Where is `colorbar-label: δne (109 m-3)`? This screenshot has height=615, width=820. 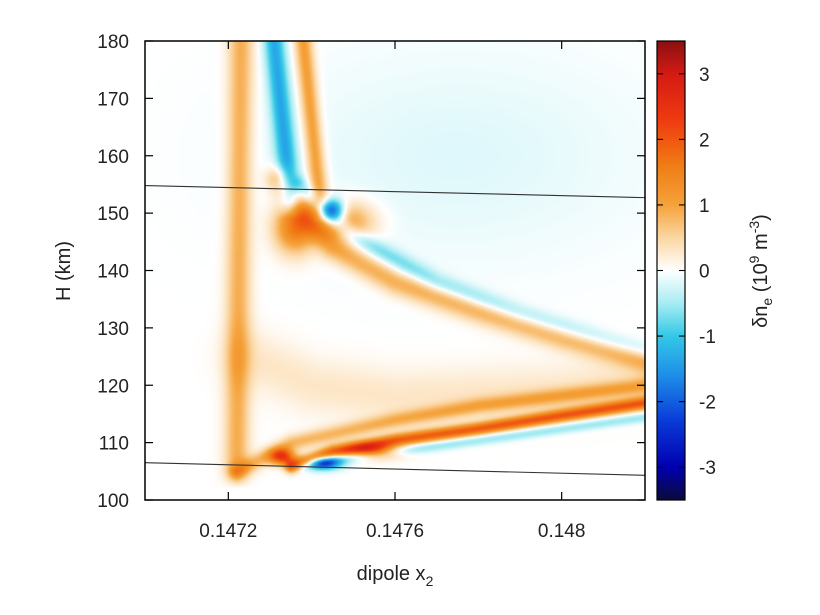
colorbar-label: δne (109 m-3) is located at coordinates (760, 271).